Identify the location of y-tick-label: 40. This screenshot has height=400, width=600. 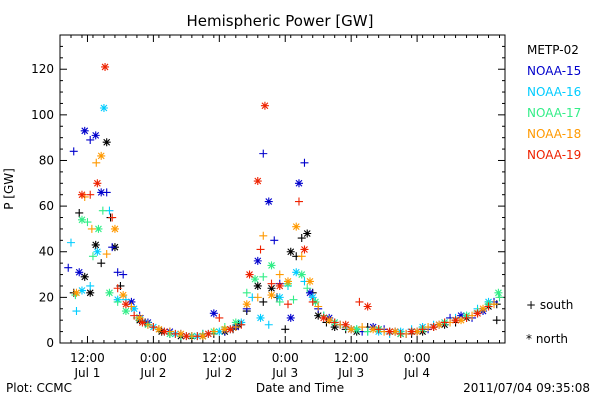
(46, 252).